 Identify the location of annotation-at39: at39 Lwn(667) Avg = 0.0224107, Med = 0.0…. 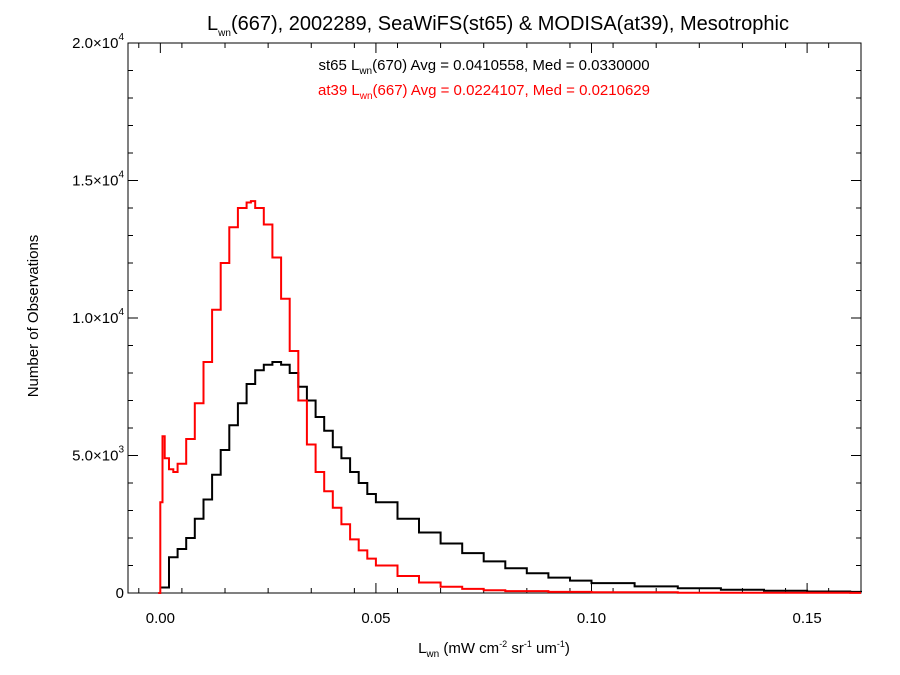
(484, 92).